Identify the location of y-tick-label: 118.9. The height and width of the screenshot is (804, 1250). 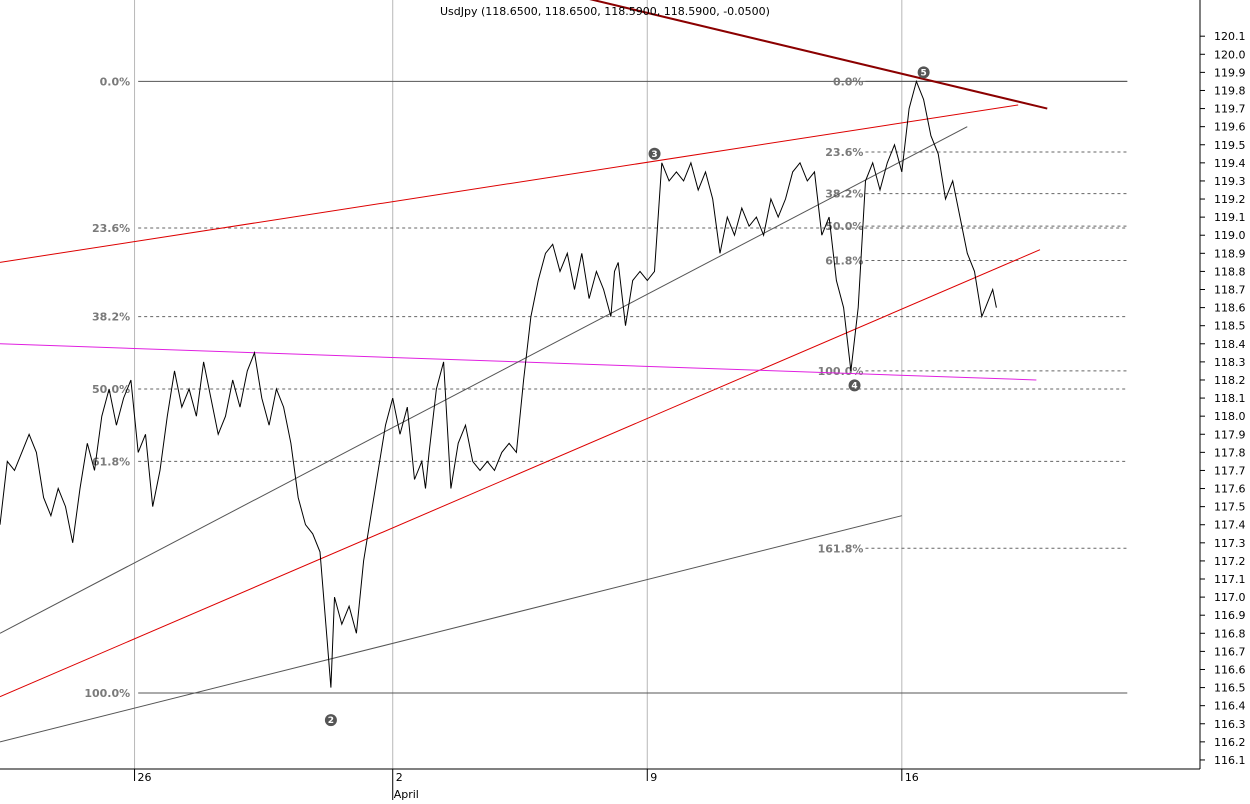
(1230, 253).